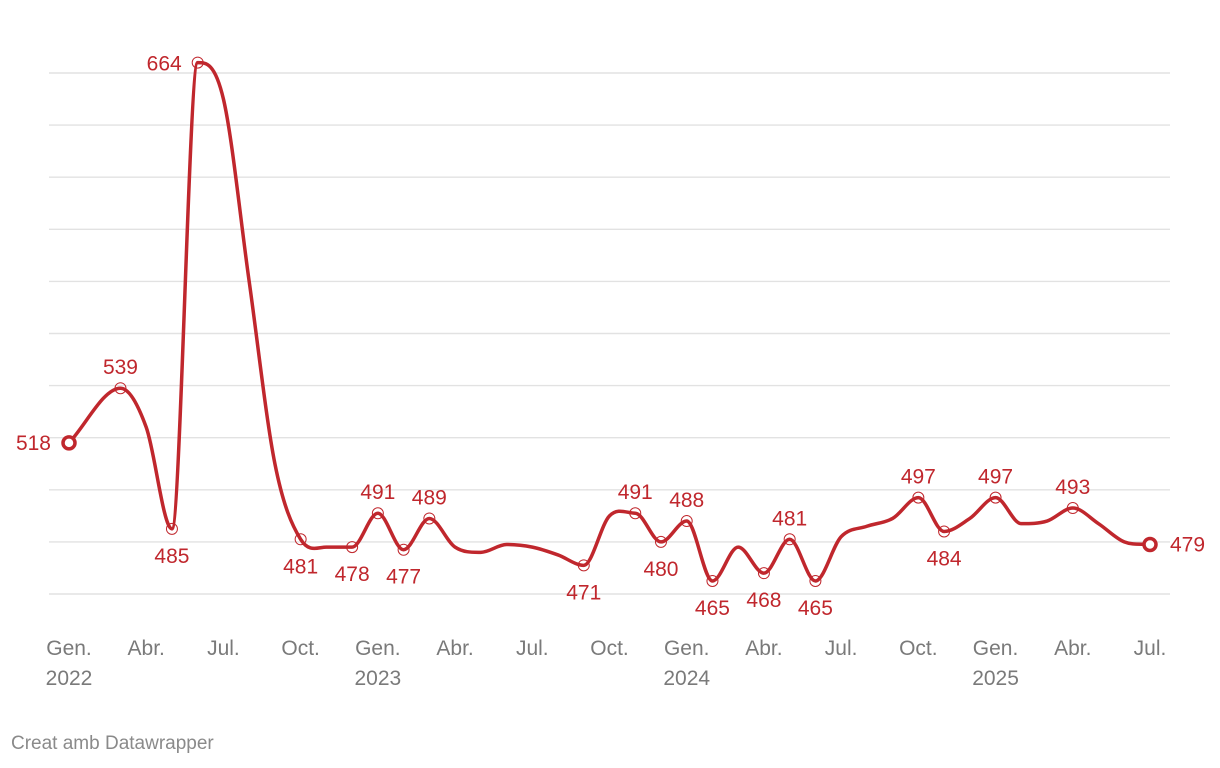  Describe the element at coordinates (164, 64) in the screenshot. I see `data-label: 664` at that location.